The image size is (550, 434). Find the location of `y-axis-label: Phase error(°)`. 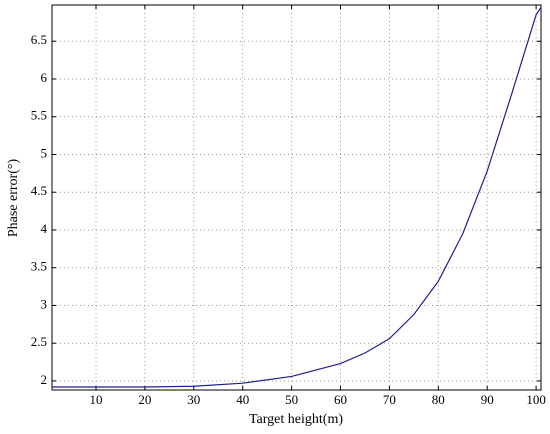

y-axis-label: Phase error(°) is located at coordinates (13, 198).